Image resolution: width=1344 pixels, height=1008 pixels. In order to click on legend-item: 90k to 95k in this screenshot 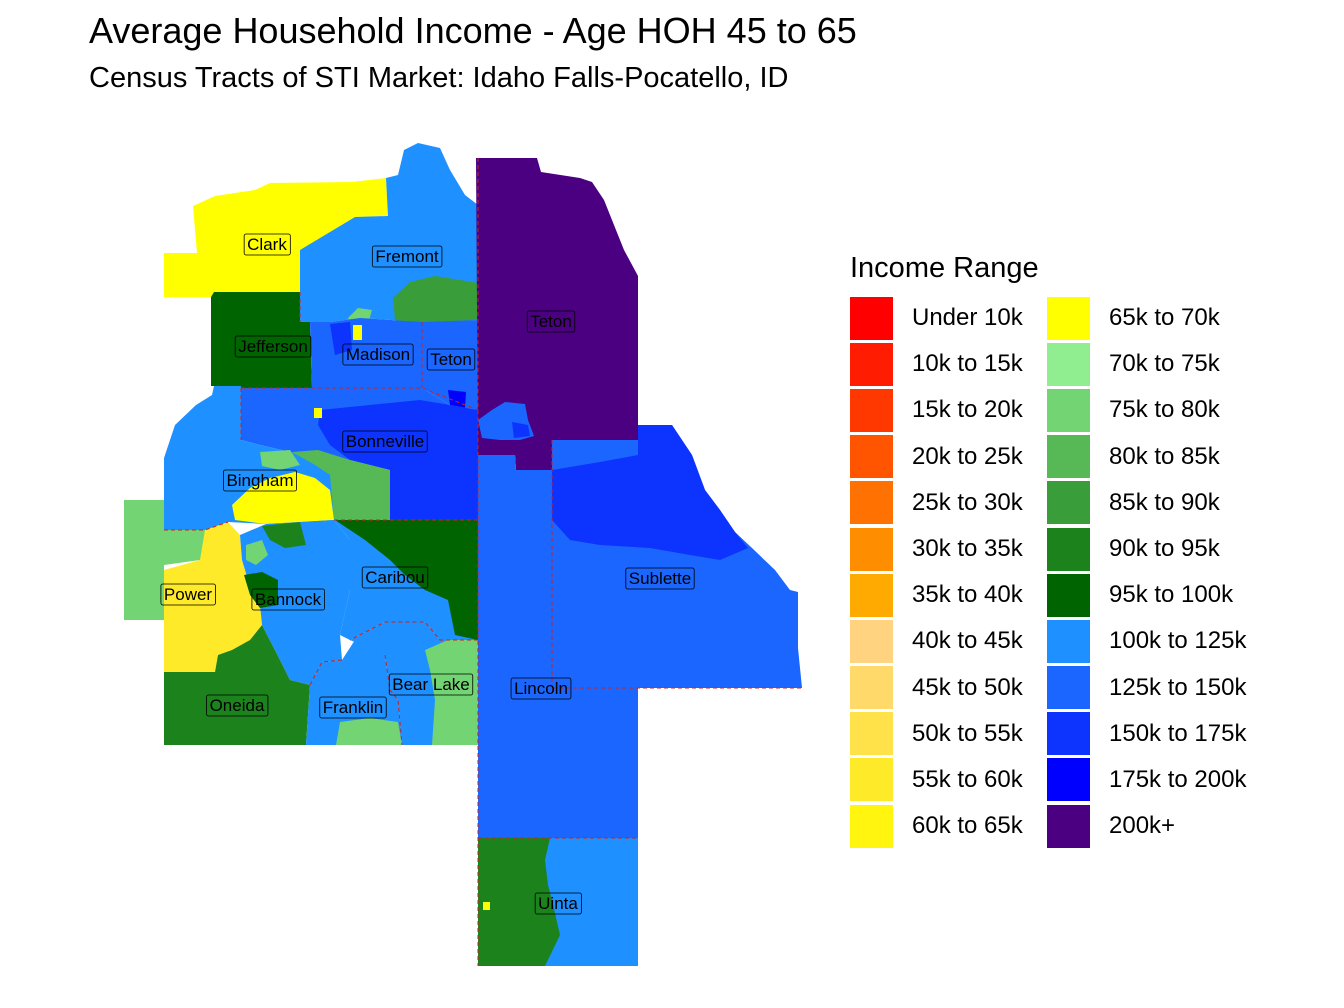, I will do `click(1167, 549)`.